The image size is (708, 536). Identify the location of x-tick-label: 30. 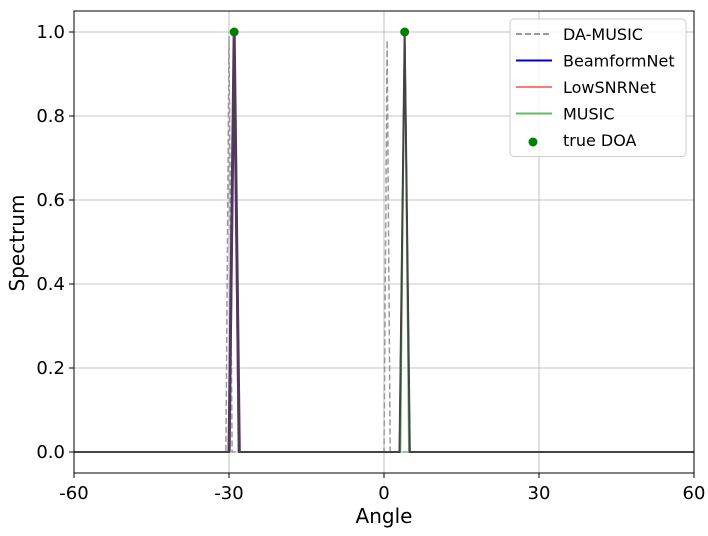
(539, 493).